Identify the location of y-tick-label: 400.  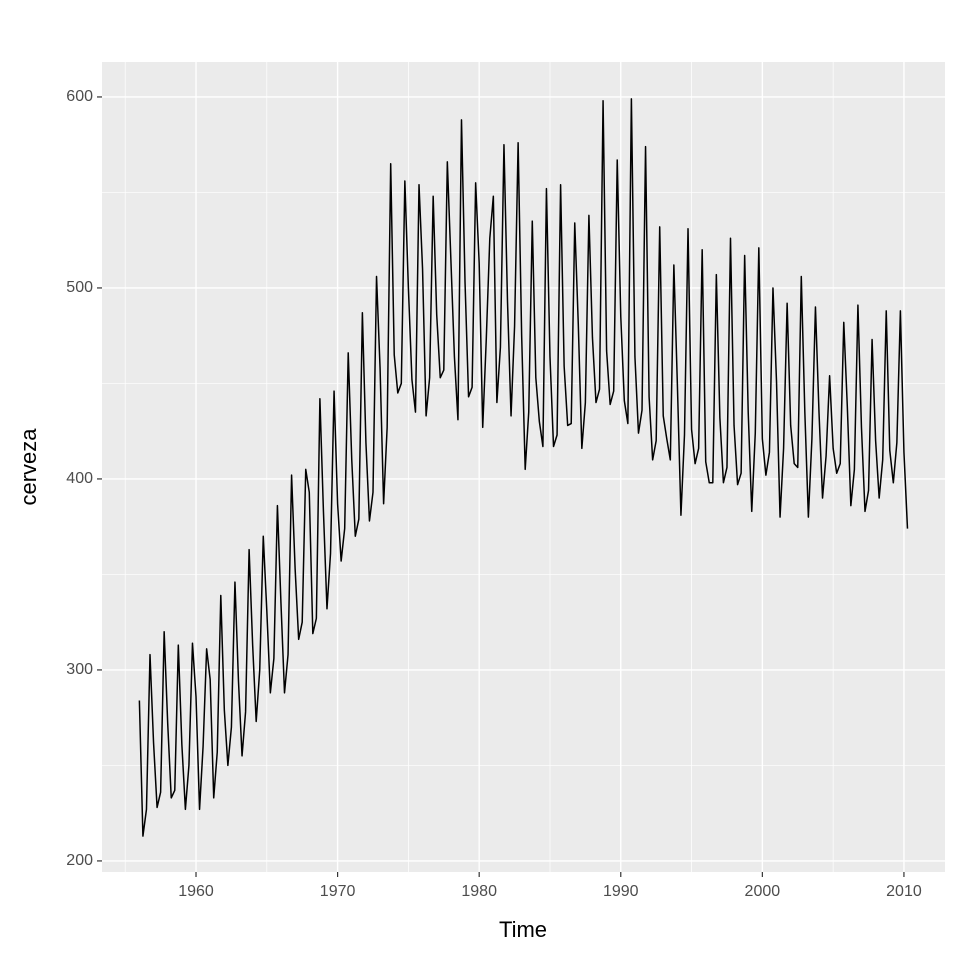
(79, 478).